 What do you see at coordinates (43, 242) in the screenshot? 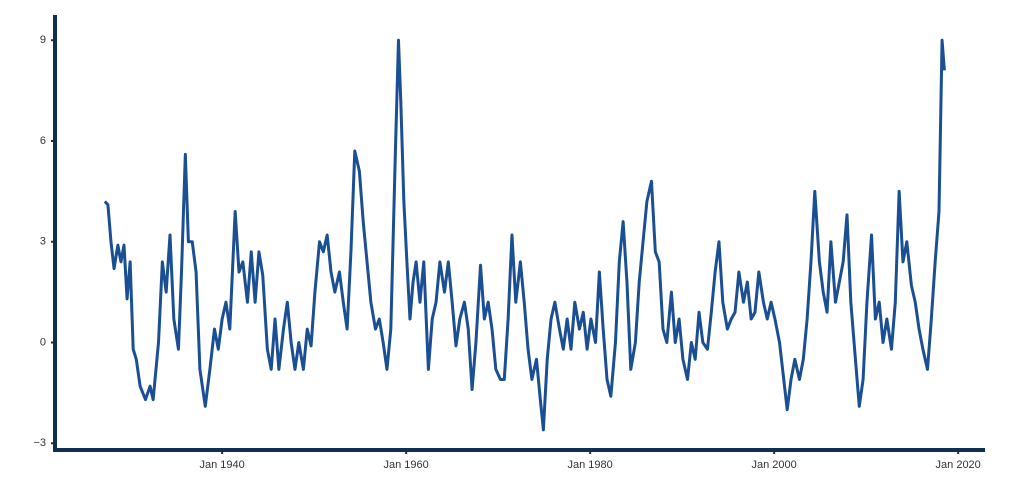
I see `y-tick-label: 3` at bounding box center [43, 242].